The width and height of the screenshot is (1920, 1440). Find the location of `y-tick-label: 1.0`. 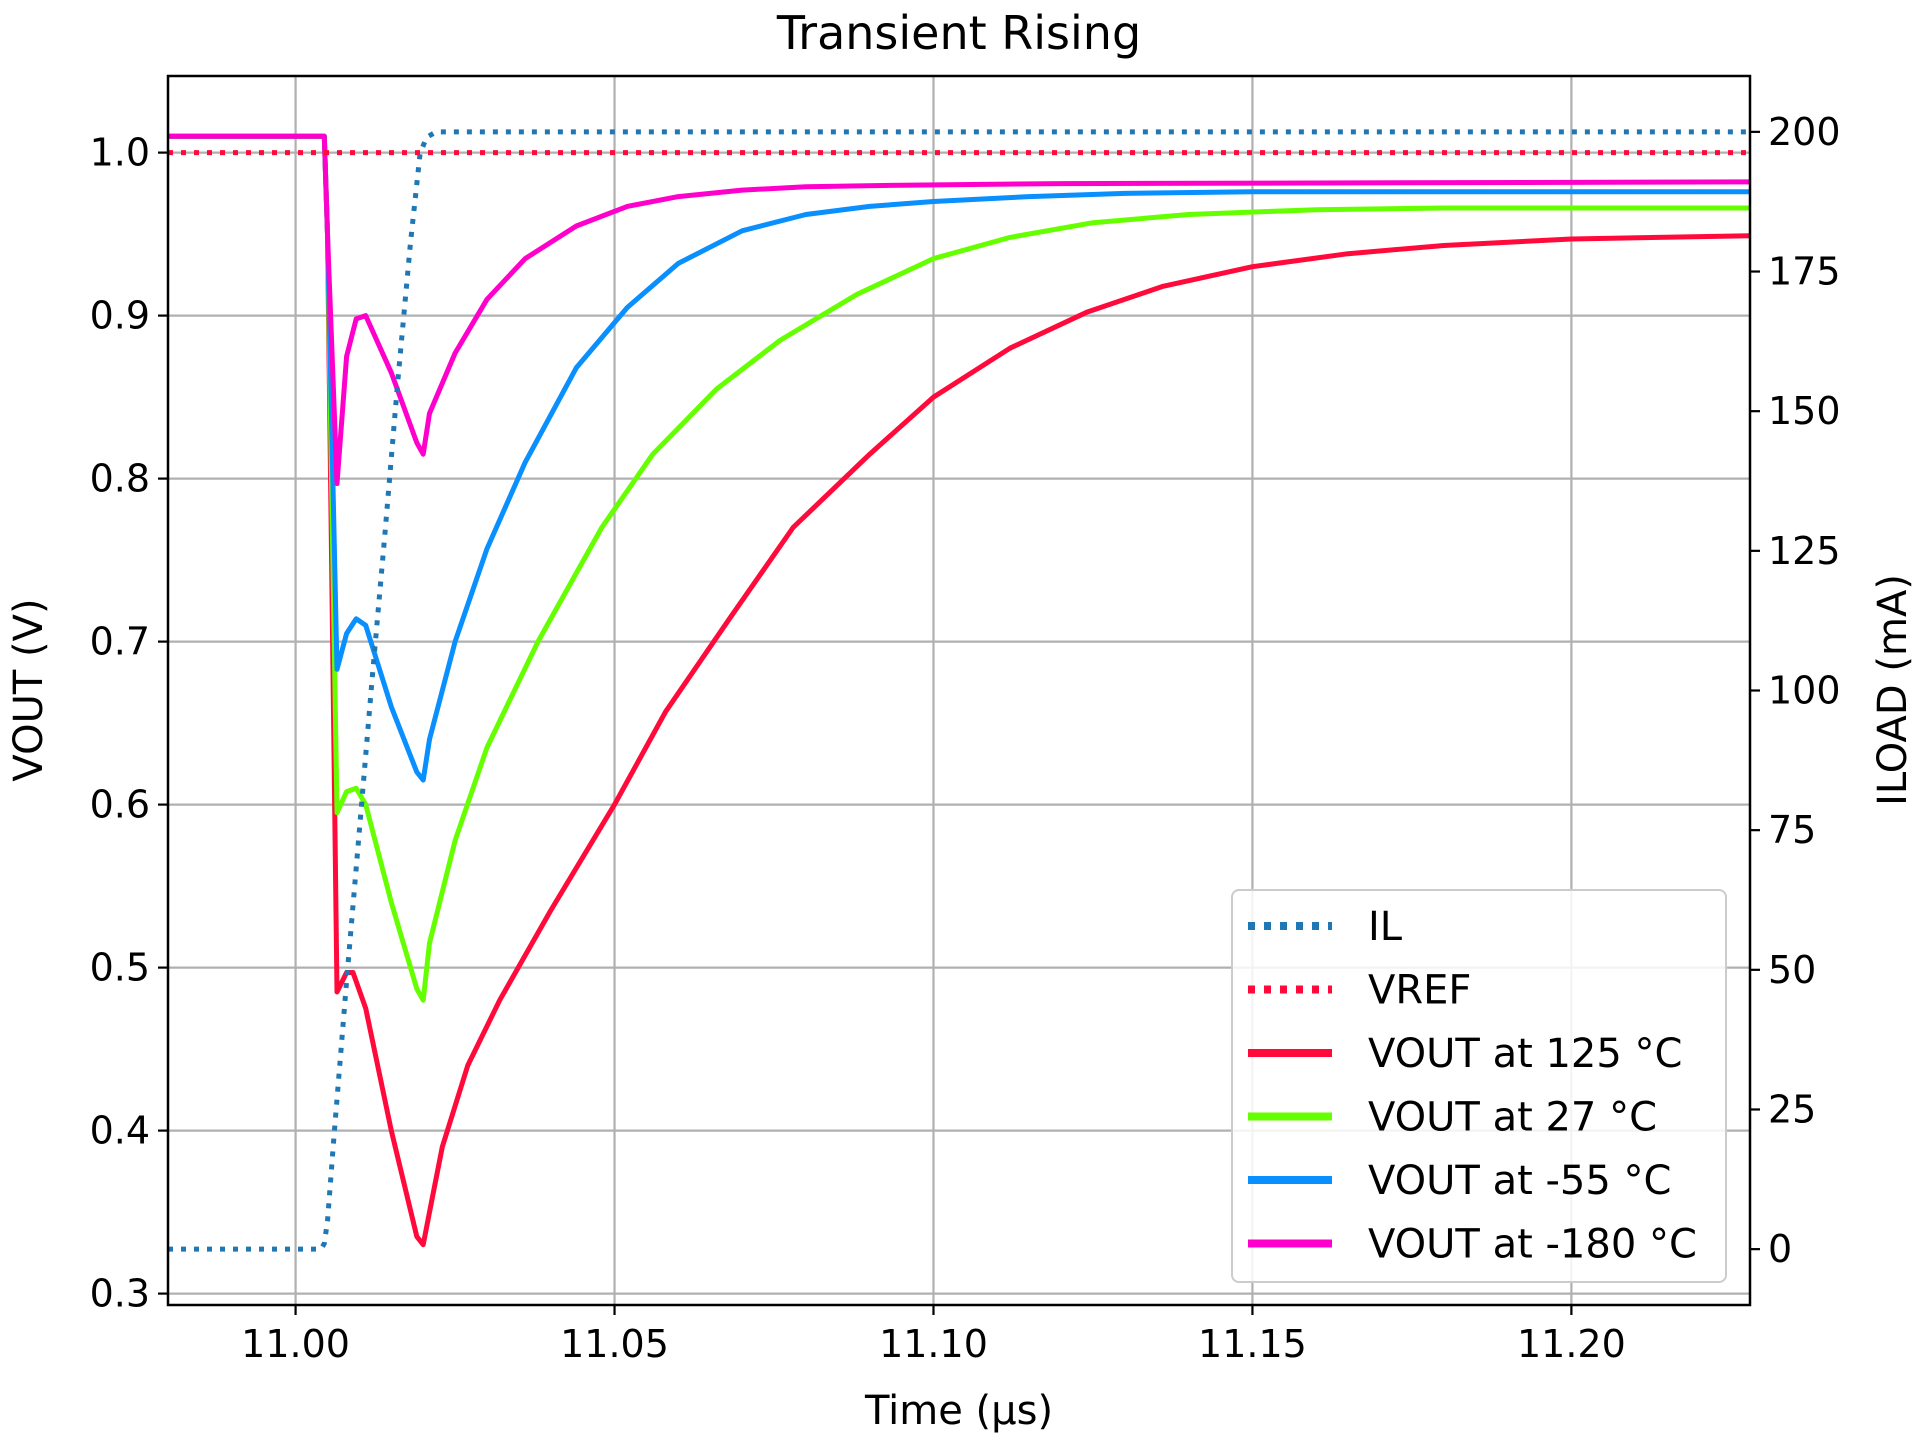

y-tick-label: 1.0 is located at coordinates (120, 153).